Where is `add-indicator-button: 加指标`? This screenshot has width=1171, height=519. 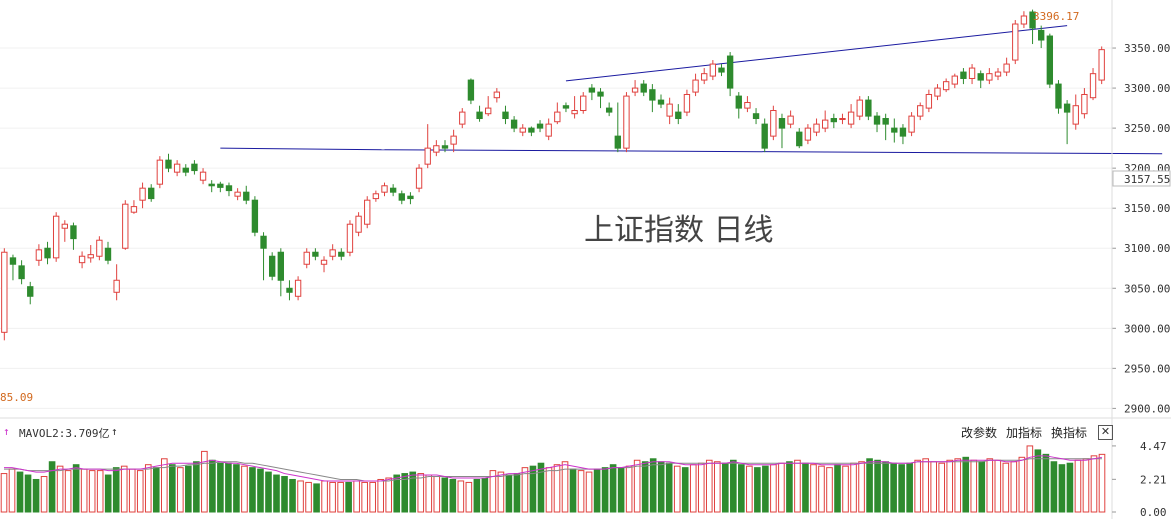
add-indicator-button: 加指标 is located at coordinates (1024, 433).